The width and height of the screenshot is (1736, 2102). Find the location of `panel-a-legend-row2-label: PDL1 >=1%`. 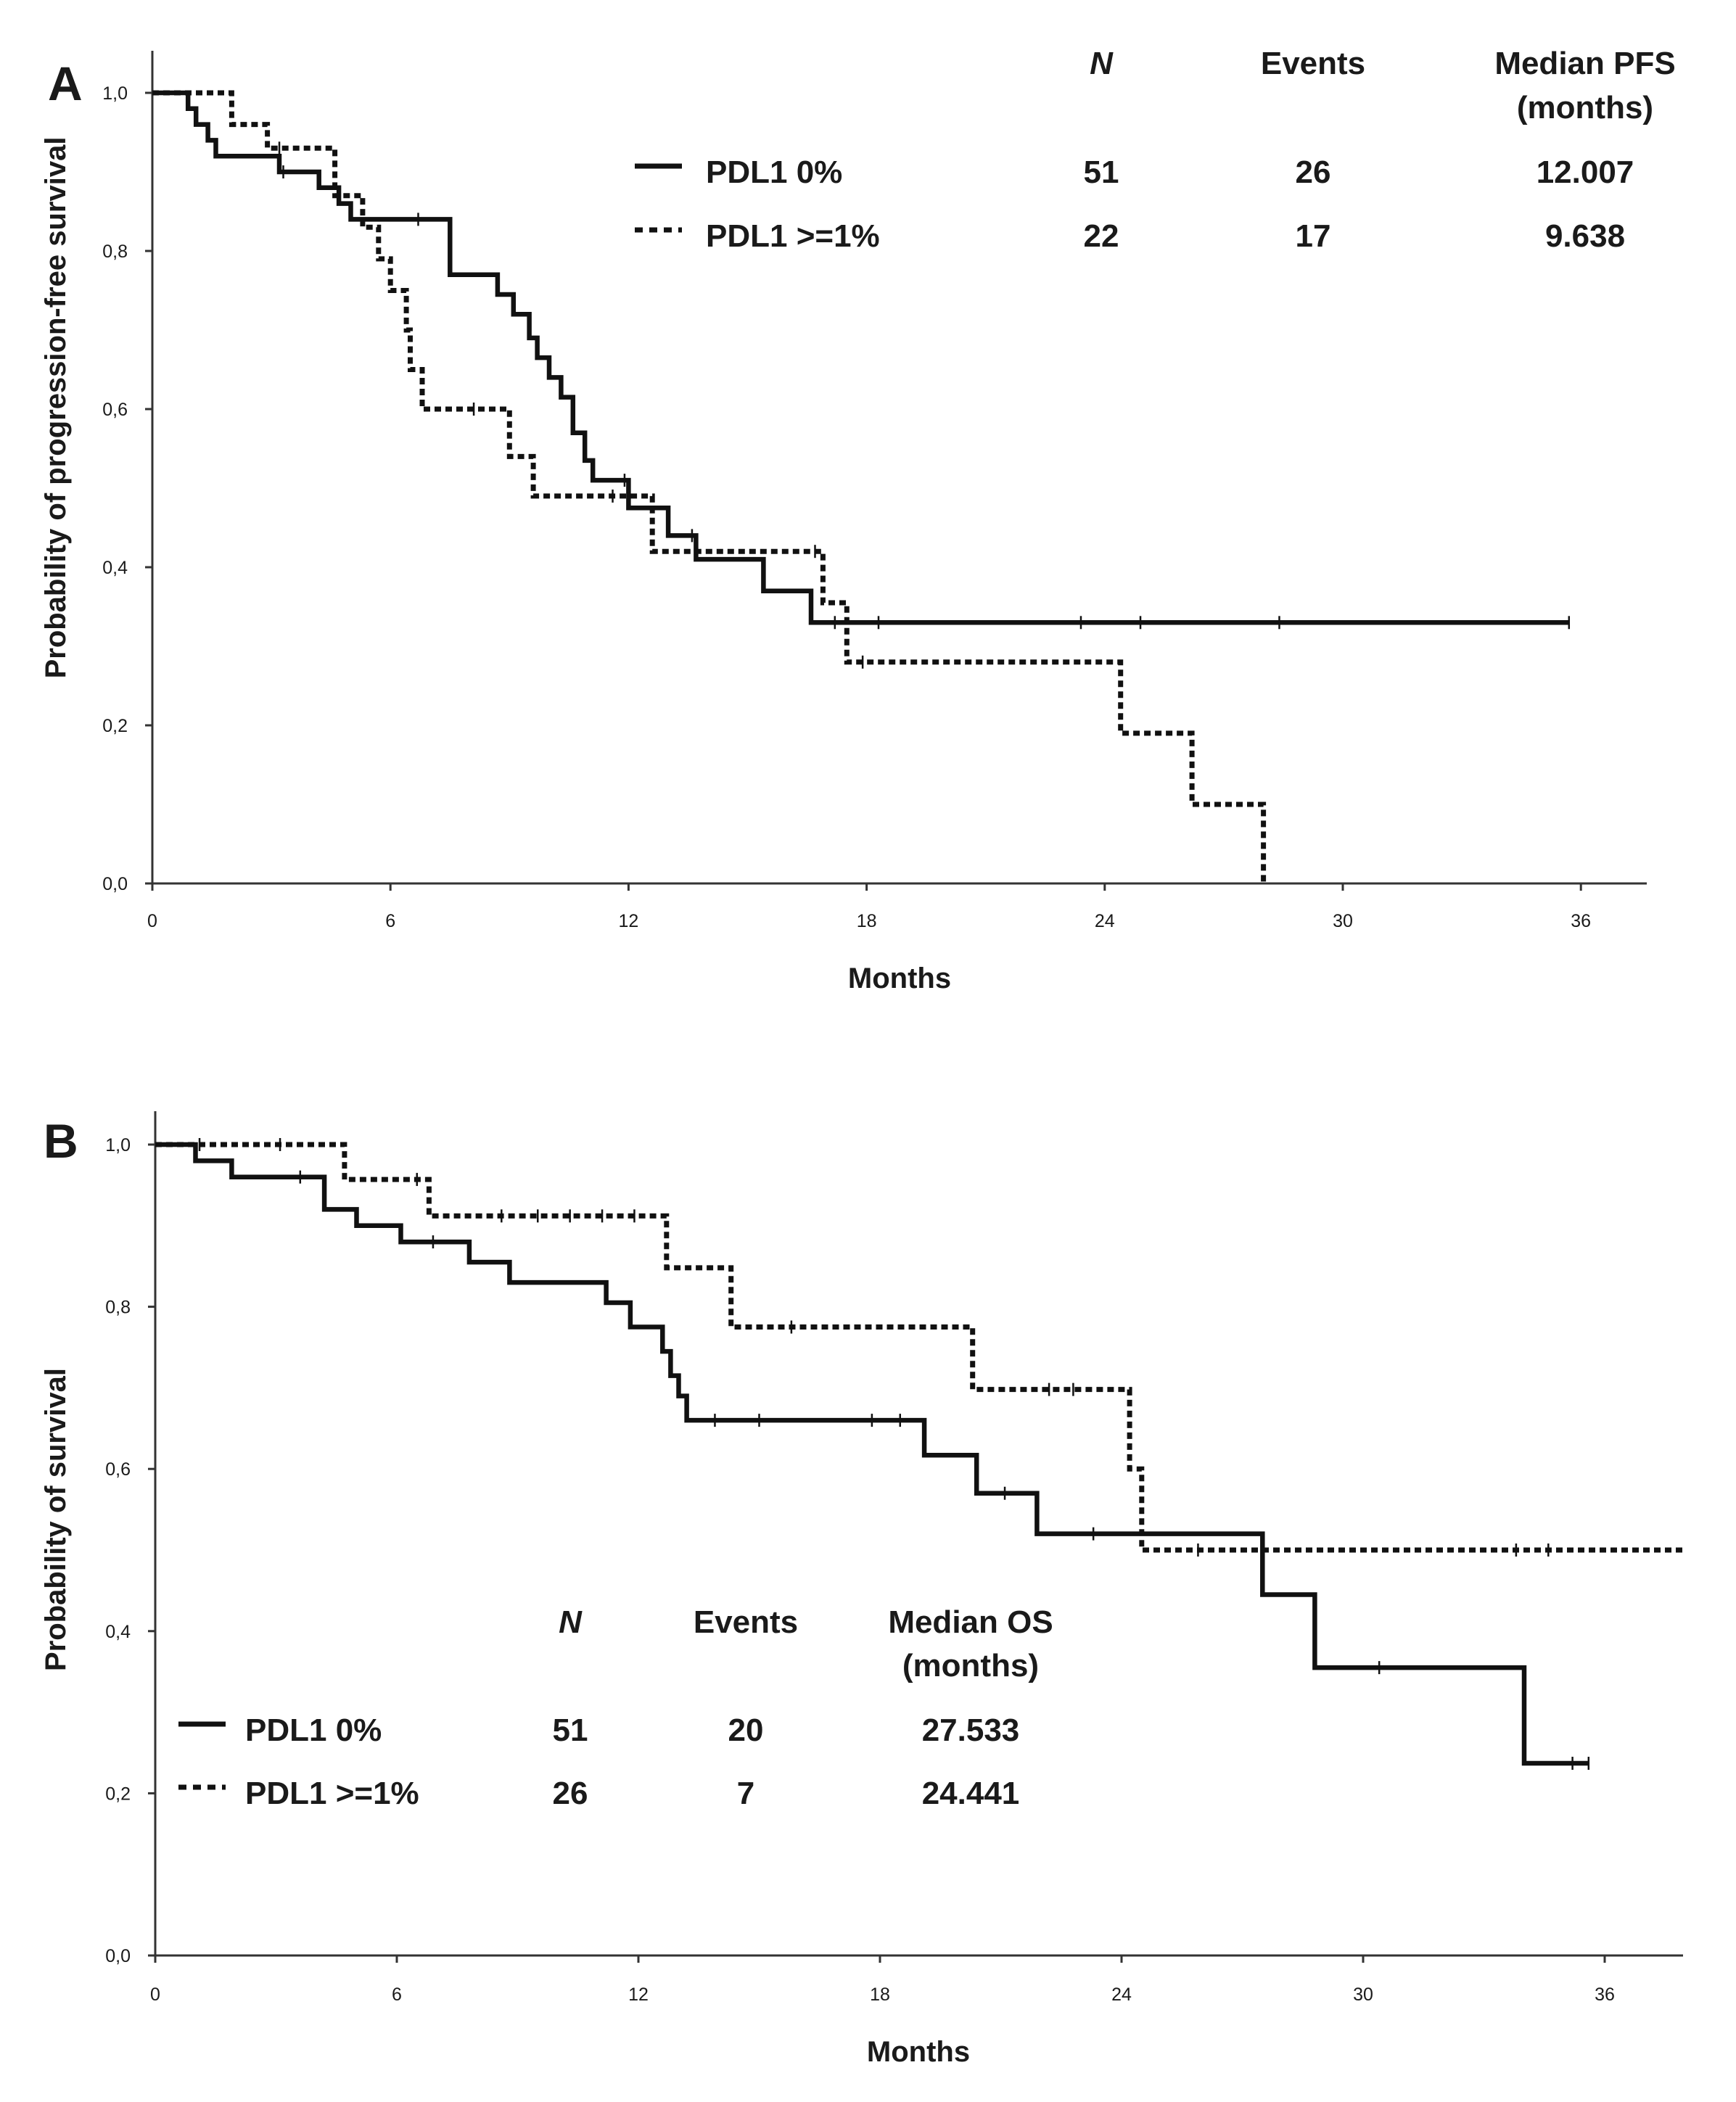

panel-a-legend-row2-label: PDL1 >=1% is located at coordinates (793, 236).